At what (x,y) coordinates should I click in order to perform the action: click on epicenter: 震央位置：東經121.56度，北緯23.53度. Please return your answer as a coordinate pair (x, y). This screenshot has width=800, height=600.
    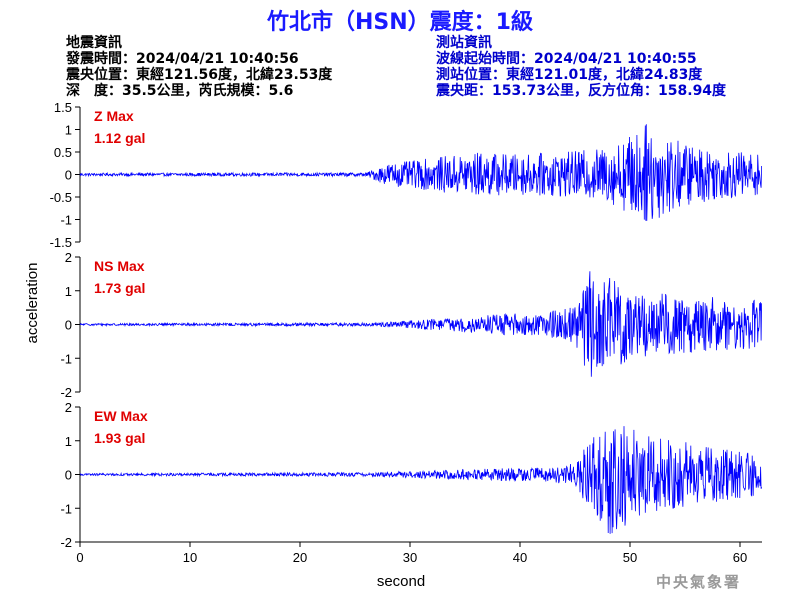
    Looking at the image, I should click on (199, 75).